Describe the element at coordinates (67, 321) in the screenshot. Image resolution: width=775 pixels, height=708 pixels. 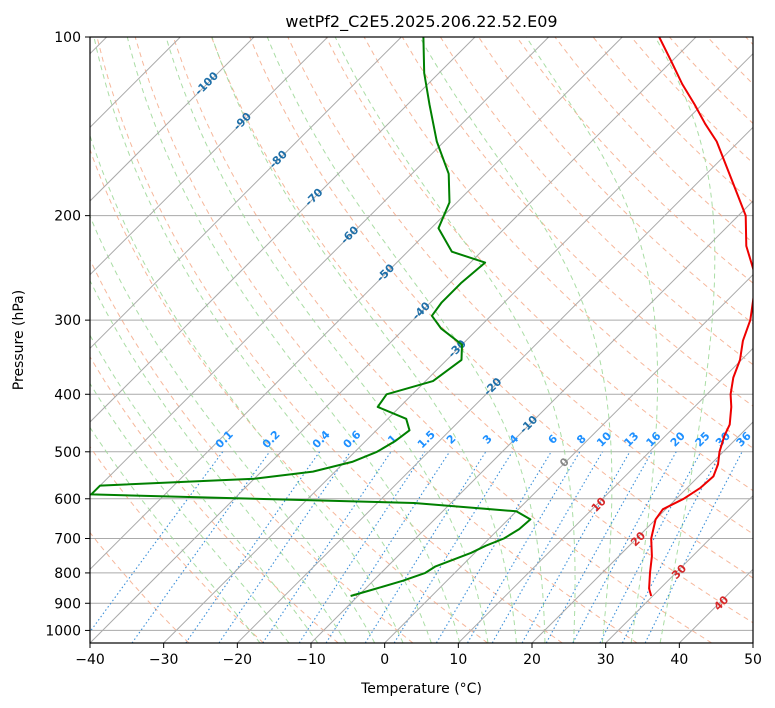
I see `y-tick-label: 300` at that location.